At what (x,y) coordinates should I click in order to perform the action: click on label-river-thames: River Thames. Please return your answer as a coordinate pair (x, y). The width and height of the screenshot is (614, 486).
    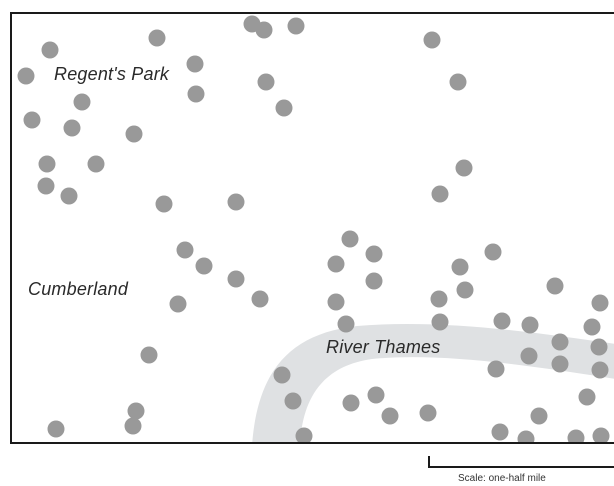
    Looking at the image, I should click on (383, 347).